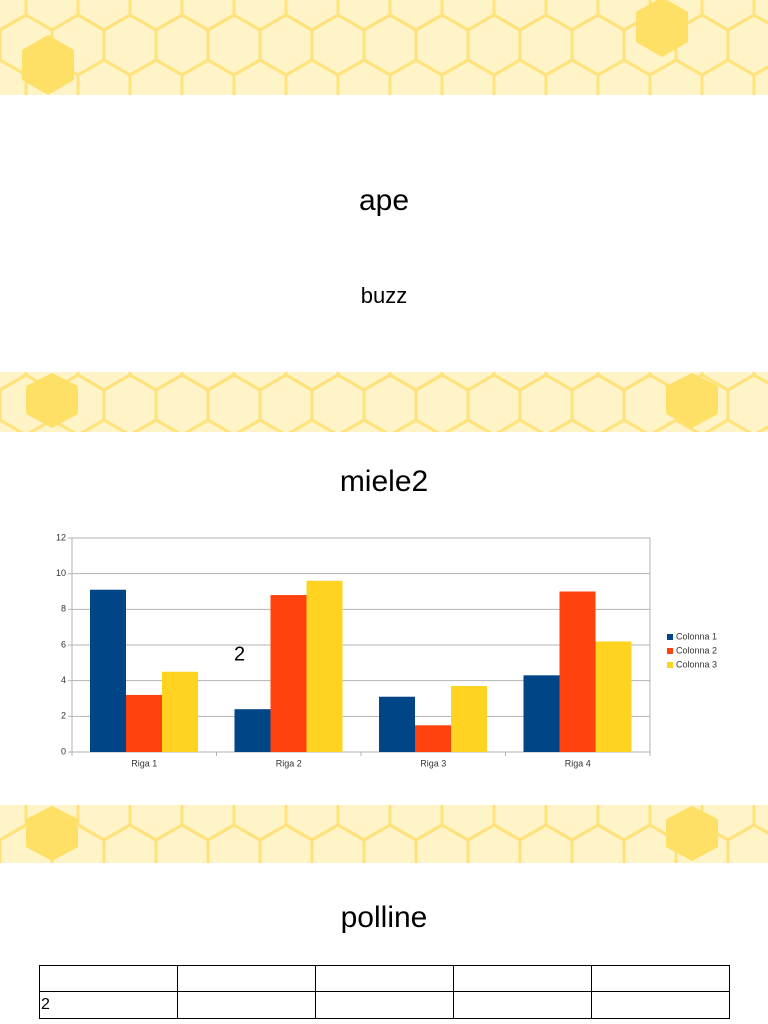  Describe the element at coordinates (289, 763) in the screenshot. I see `x-tick-label: Riga 2` at that location.